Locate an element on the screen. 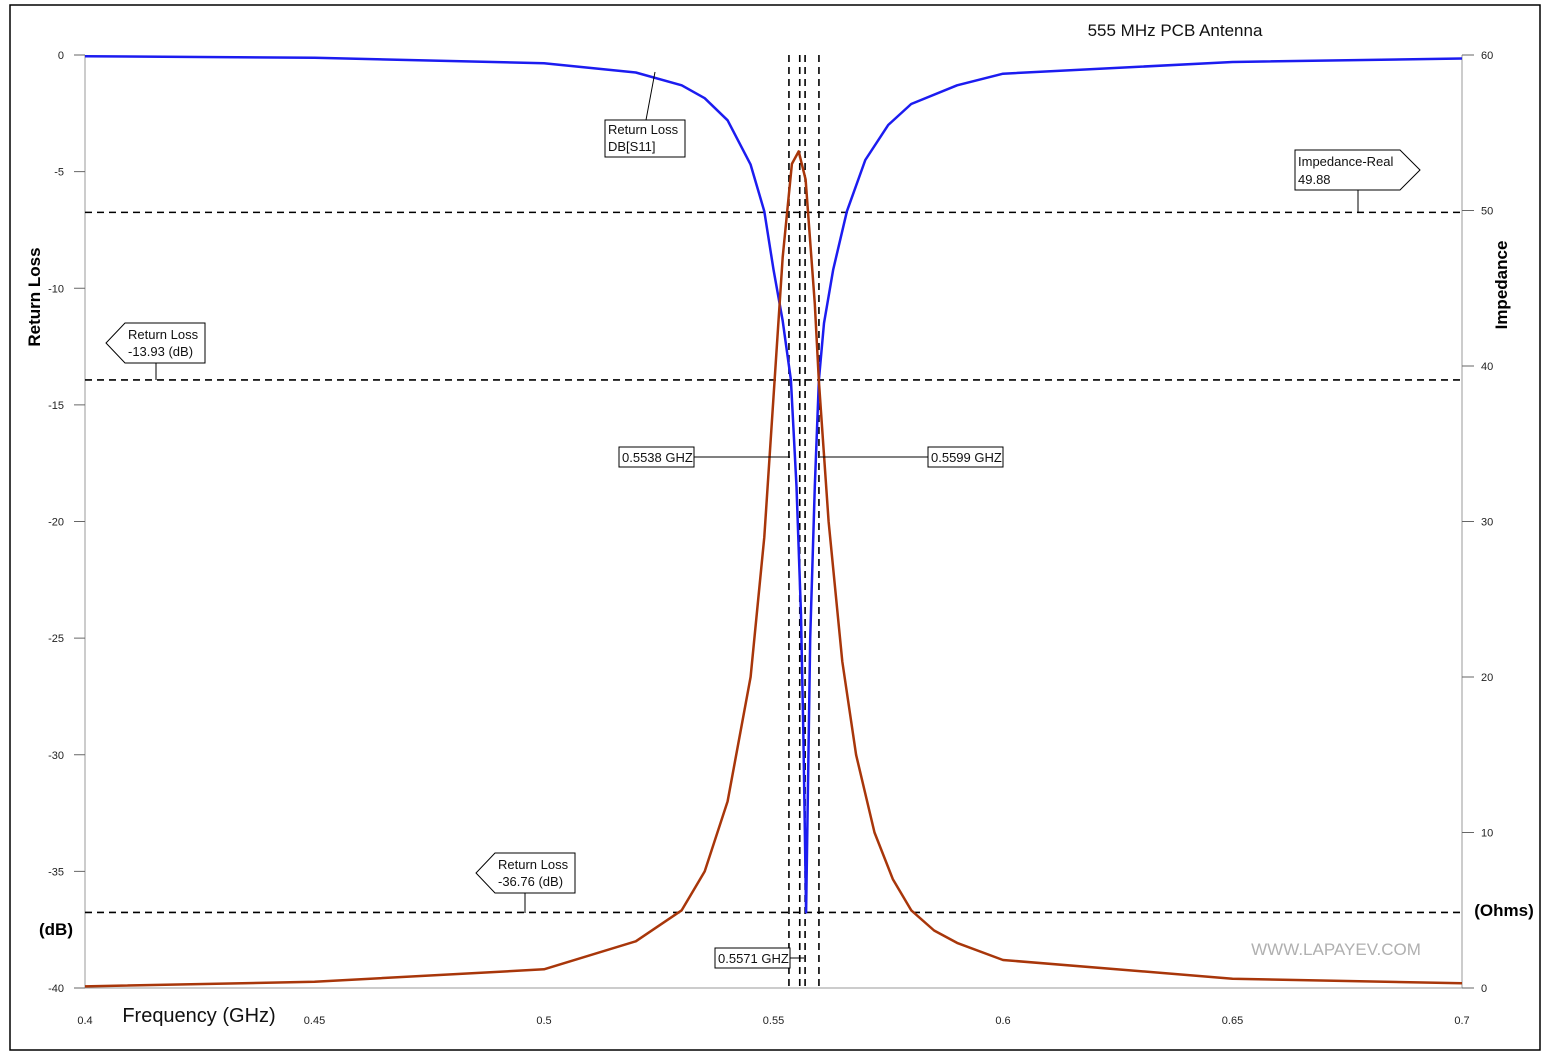 The width and height of the screenshot is (1545, 1055). y-left-tick-label: -20 is located at coordinates (56, 523).